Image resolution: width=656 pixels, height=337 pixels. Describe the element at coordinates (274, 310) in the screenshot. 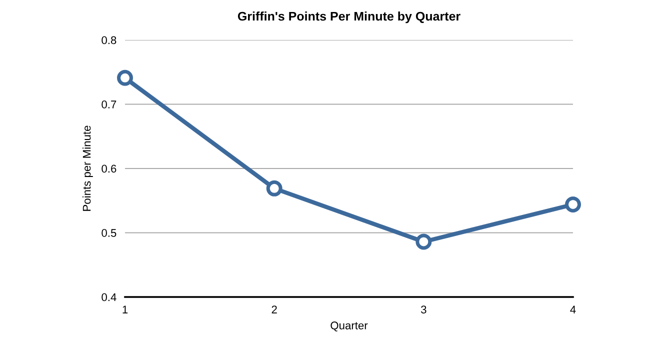

I see `x-tick-label: 2` at that location.